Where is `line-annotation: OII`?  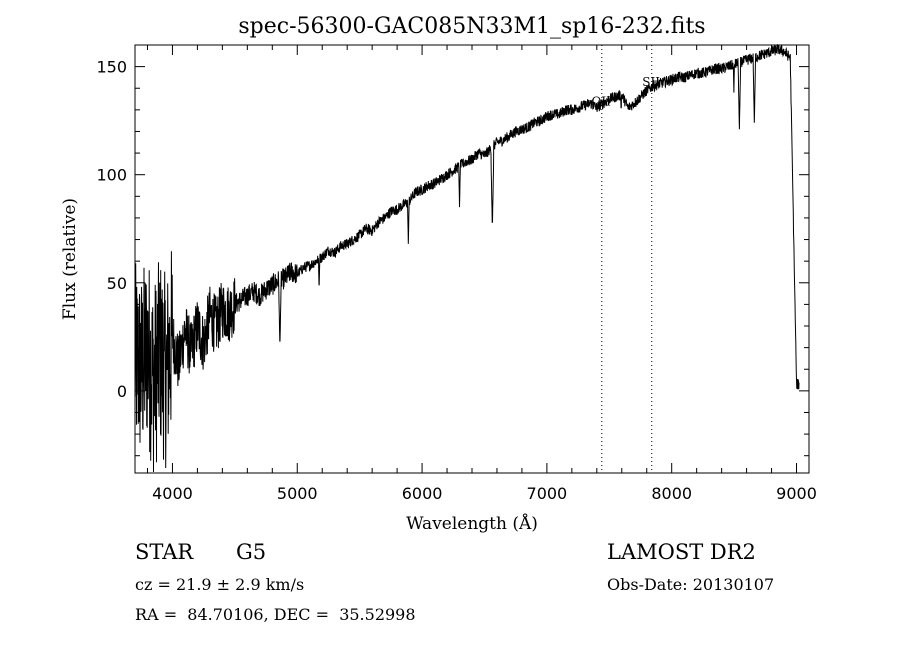
line-annotation: OII is located at coordinates (602, 102).